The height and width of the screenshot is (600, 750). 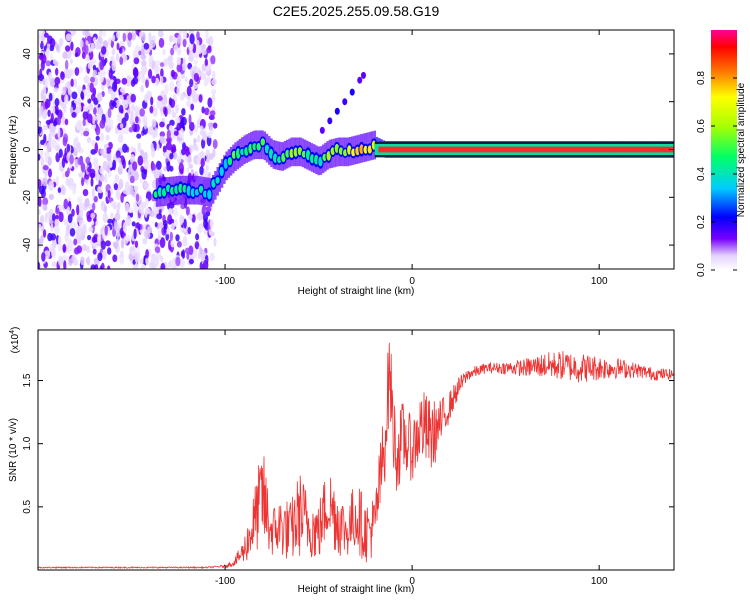 What do you see at coordinates (369, 149) in the screenshot?
I see `heatmap-track-cell` at bounding box center [369, 149].